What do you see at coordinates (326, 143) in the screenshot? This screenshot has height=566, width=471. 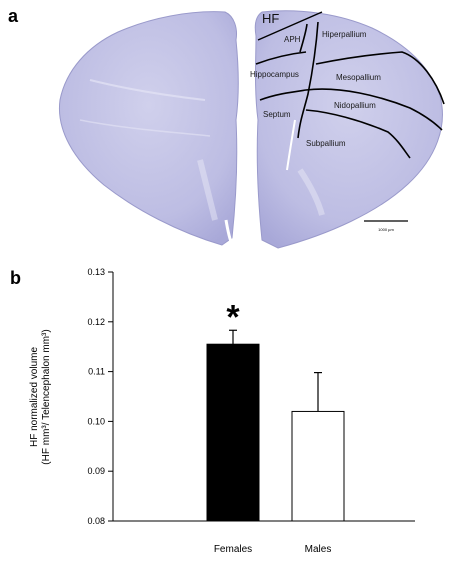 I see `region-label-subpallium: Subpallium` at bounding box center [326, 143].